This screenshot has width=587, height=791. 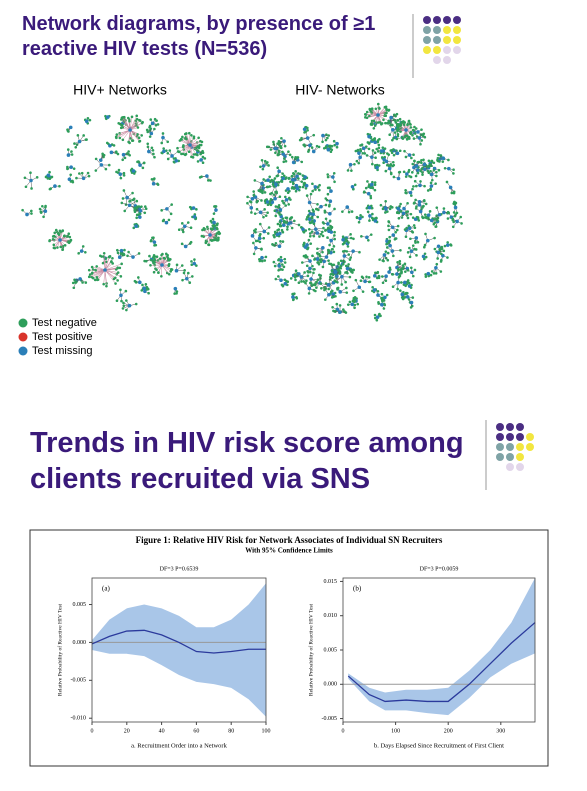 What do you see at coordinates (127, 731) in the screenshot?
I see `x-tick-label: 20` at bounding box center [127, 731].